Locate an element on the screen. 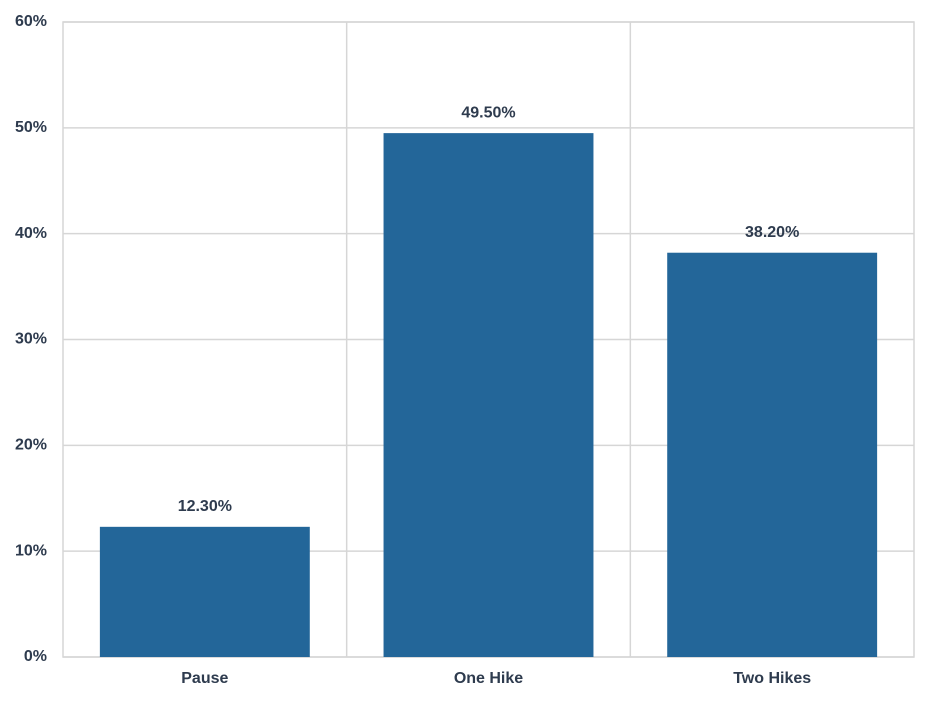  y-tick-label: 20% is located at coordinates (31, 445).